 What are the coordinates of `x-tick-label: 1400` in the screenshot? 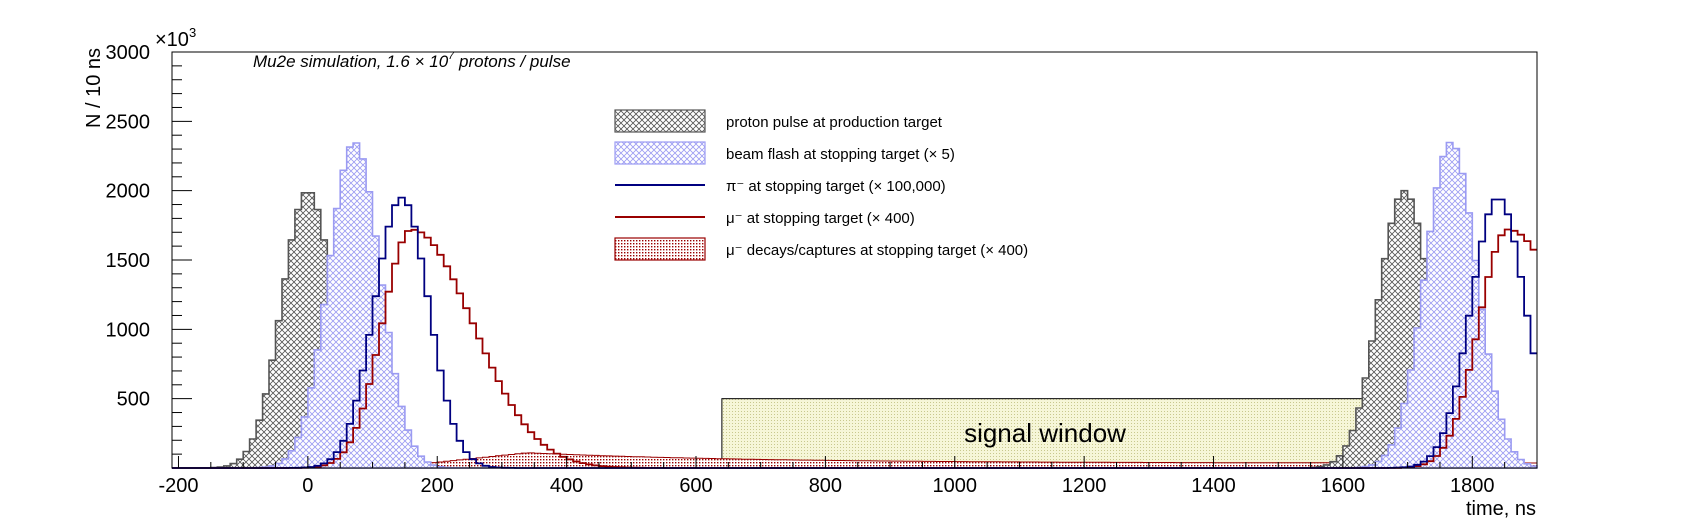 It's located at (1213, 486).